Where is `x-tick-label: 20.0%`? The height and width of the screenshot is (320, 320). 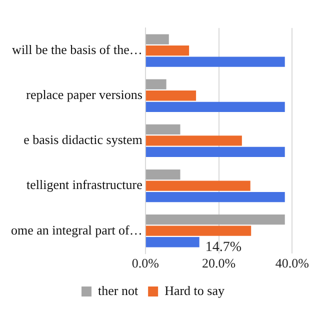
x-tick-label: 20.0% is located at coordinates (219, 263).